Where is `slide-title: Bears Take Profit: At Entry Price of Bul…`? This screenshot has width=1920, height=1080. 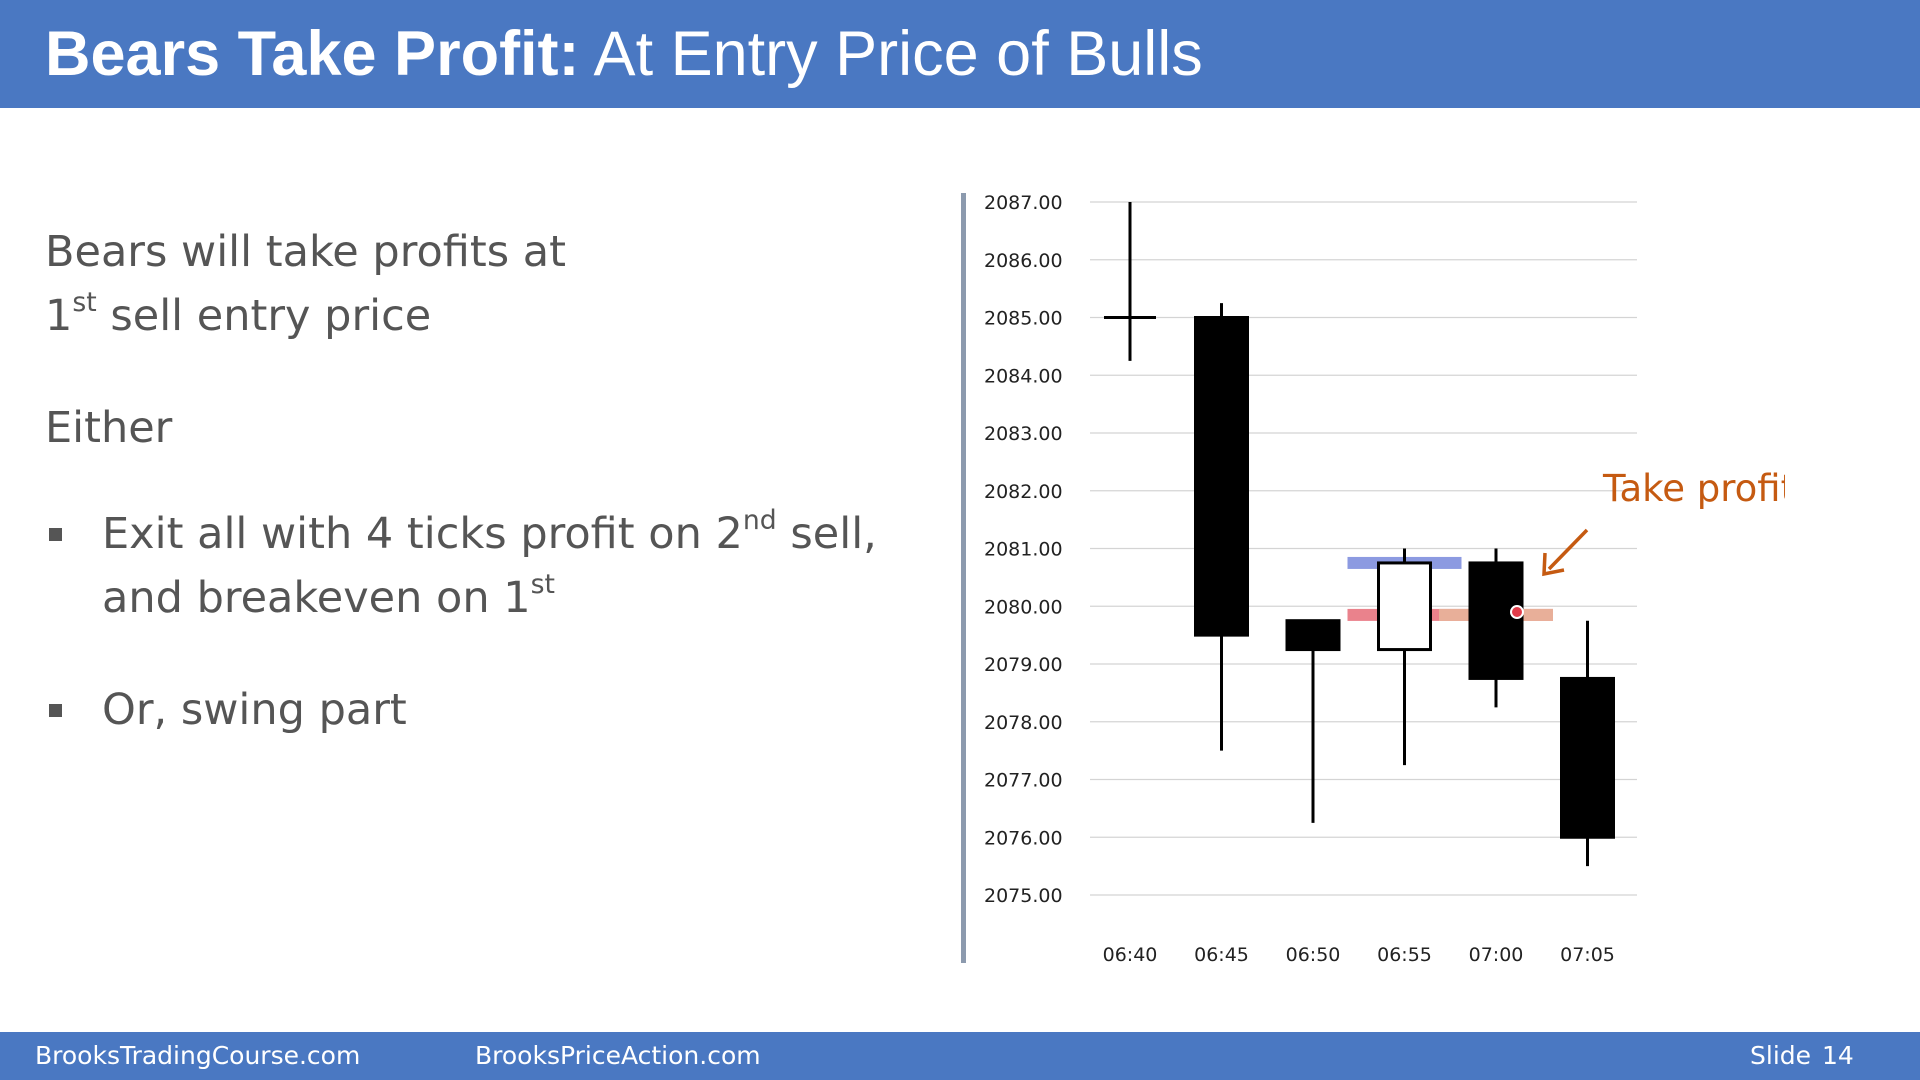
slide-title: Bears Take Profit: At Entry Price of Bul… is located at coordinates (624, 54).